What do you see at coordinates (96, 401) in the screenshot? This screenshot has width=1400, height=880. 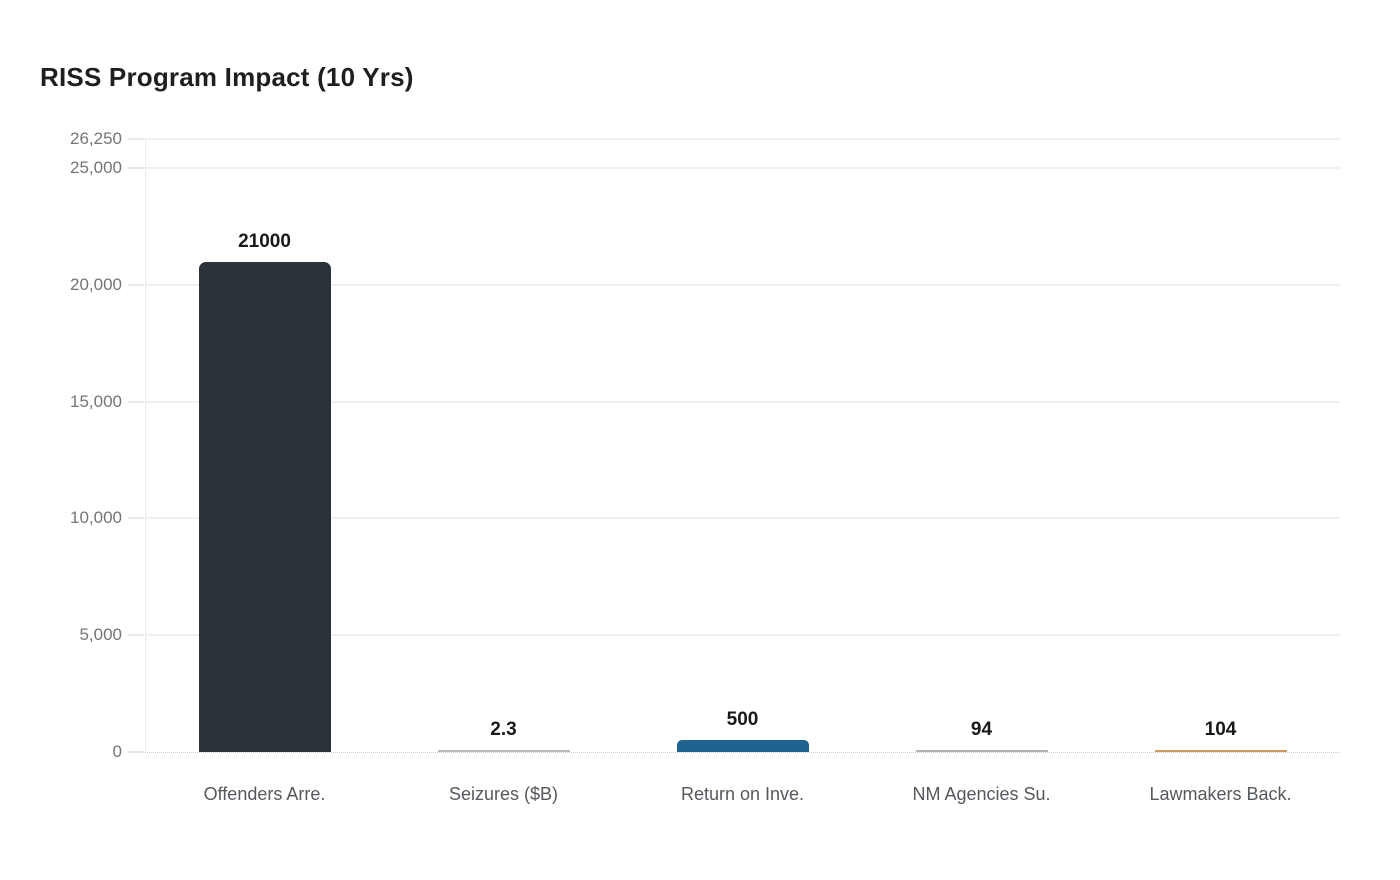 I see `y-axis-tick-label: 15,000` at bounding box center [96, 401].